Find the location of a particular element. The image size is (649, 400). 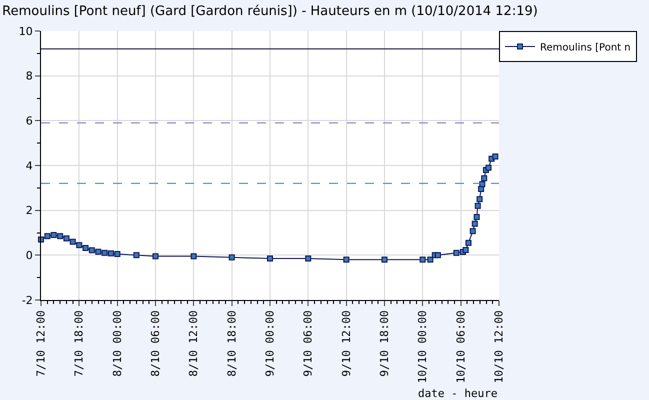

y-tick-label: 10 is located at coordinates (25, 31).